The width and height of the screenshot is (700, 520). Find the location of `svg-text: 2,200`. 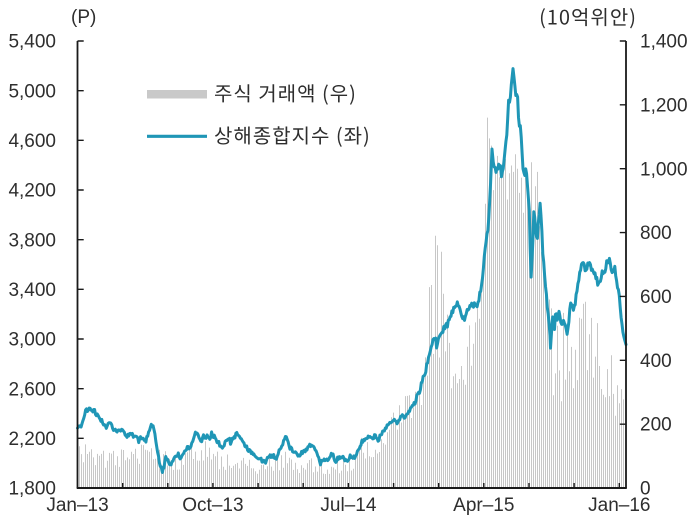

svg-text: 2,200 is located at coordinates (32, 439).